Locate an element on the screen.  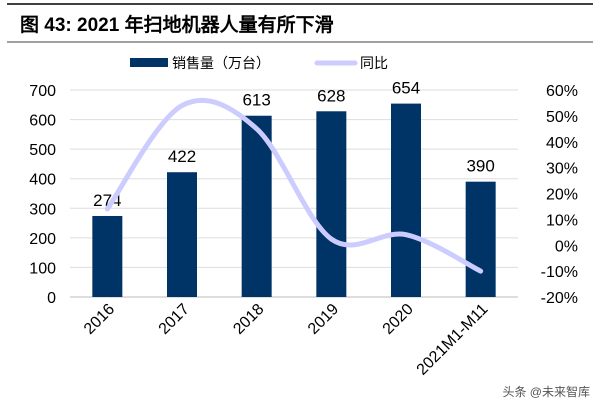
x-tick-label: 2018 is located at coordinates (248, 319).